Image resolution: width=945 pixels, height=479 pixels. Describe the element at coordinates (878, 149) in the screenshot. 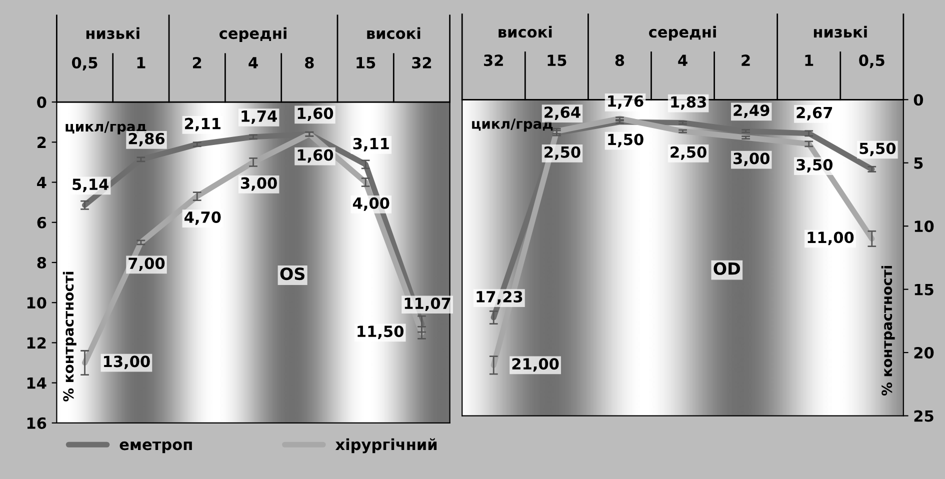

I see `data-label: 5,50` at that location.